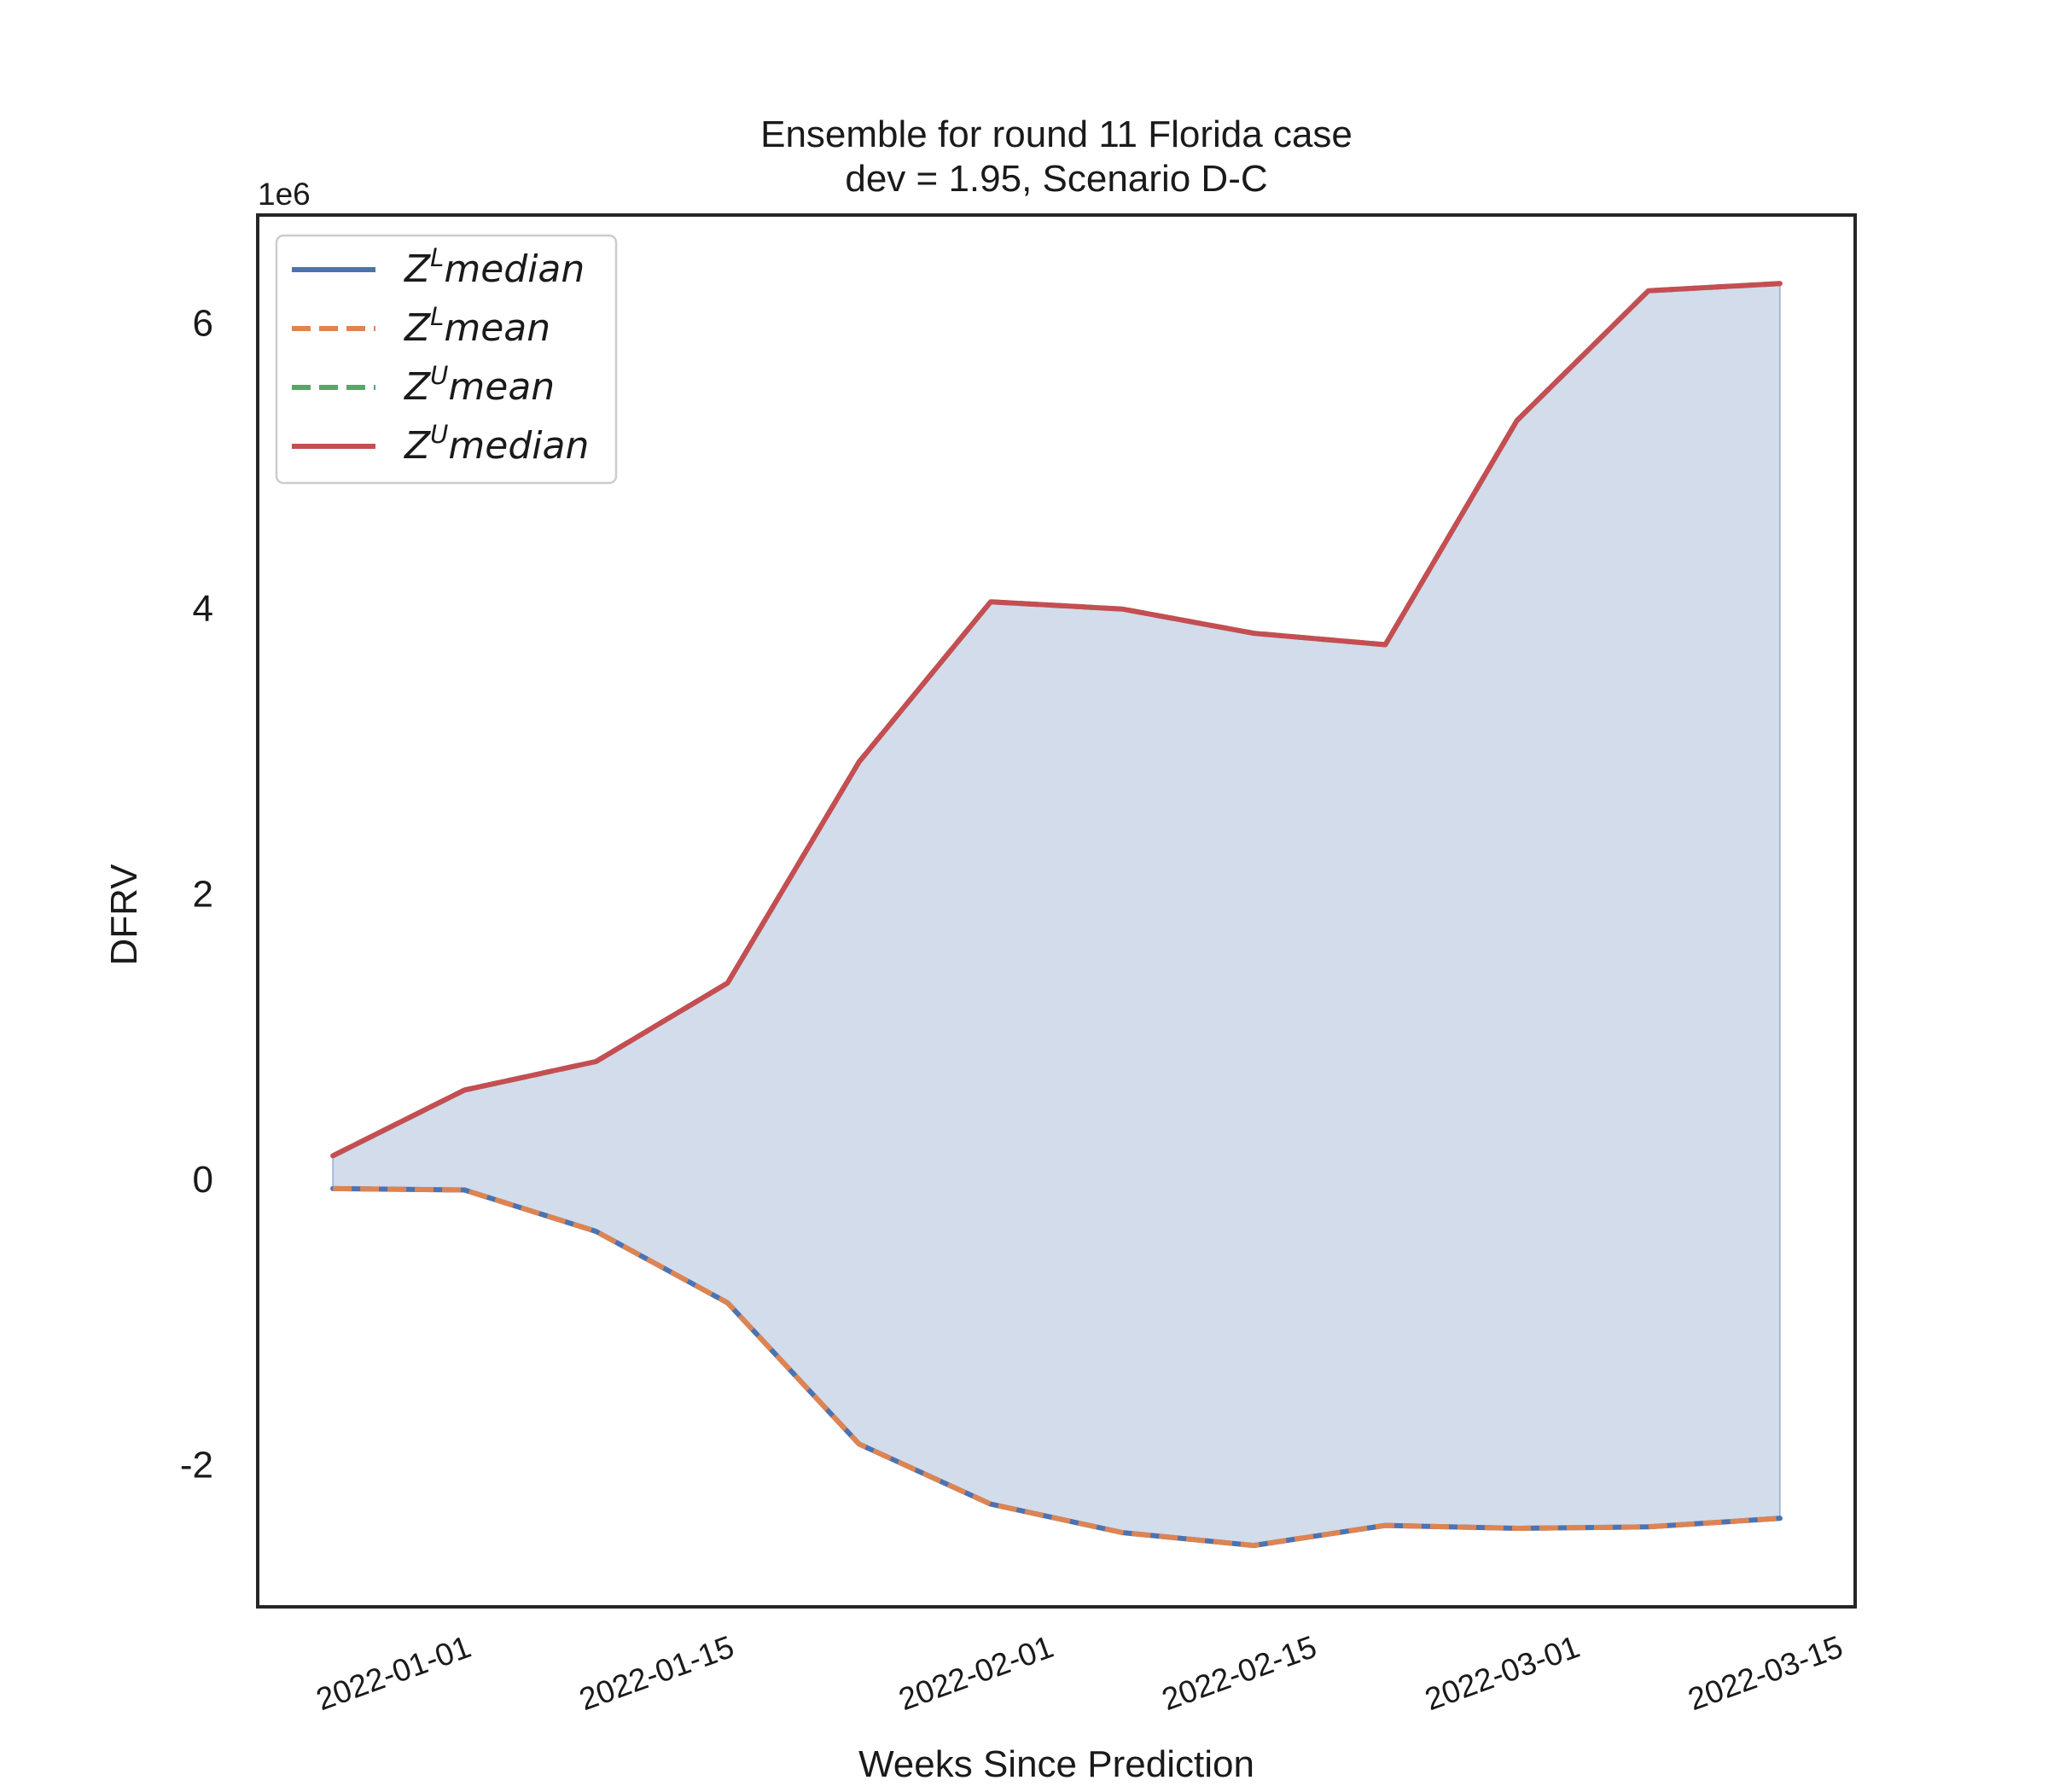 This screenshot has width=2048, height=1792. I want to click on x-tick-label: 2022-03-01, so click(1502, 1673).